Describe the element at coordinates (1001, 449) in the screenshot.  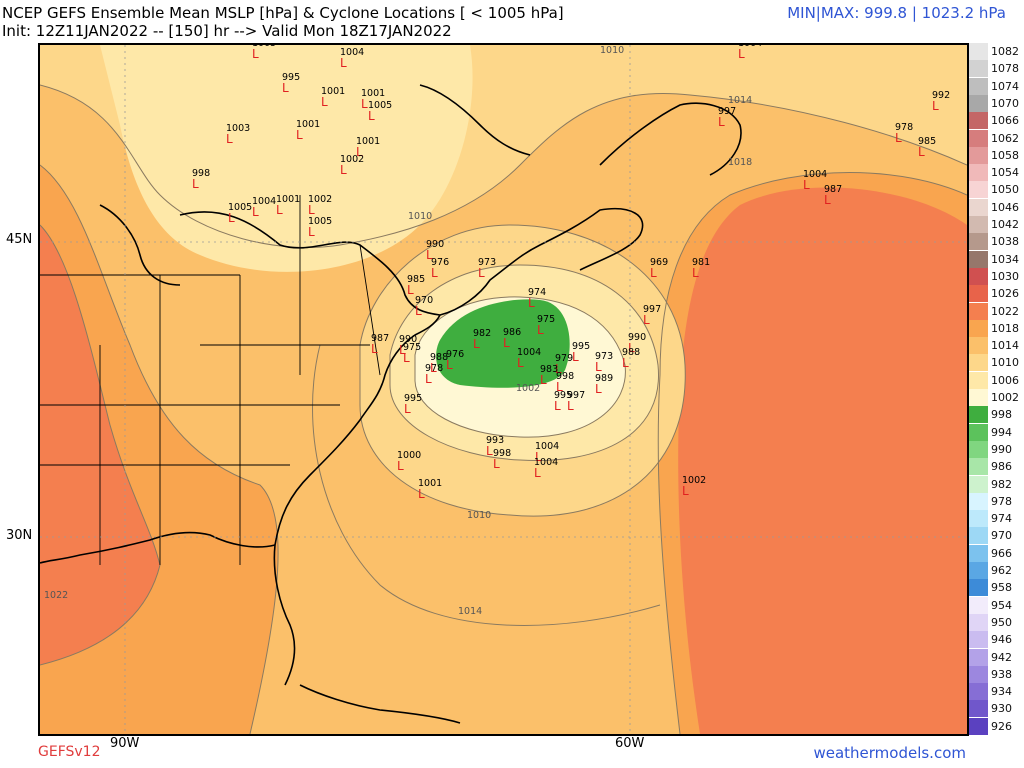
I see `colorbar-label: 990` at that location.